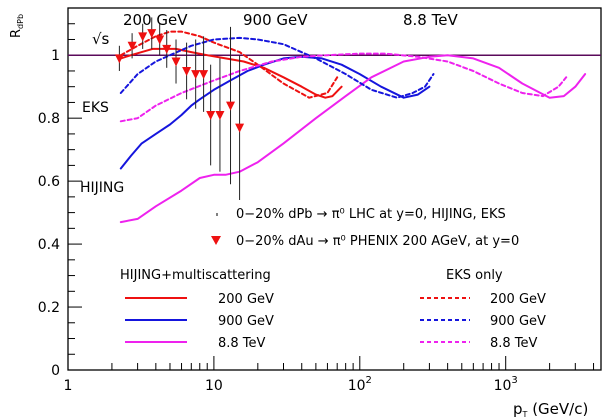  I want to click on y-tick-label: 0.8, so click(49, 119).